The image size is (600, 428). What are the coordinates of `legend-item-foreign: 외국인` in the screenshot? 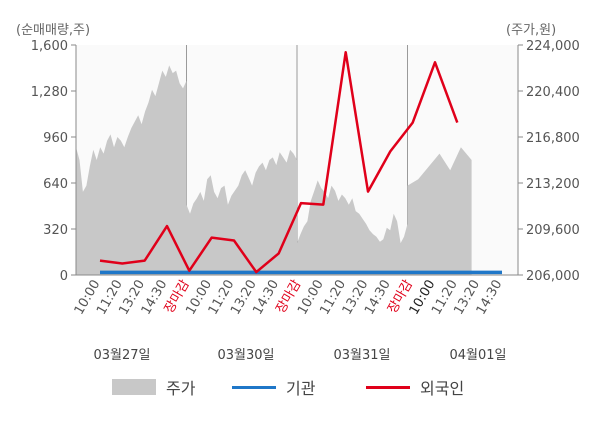 It's located at (415, 387).